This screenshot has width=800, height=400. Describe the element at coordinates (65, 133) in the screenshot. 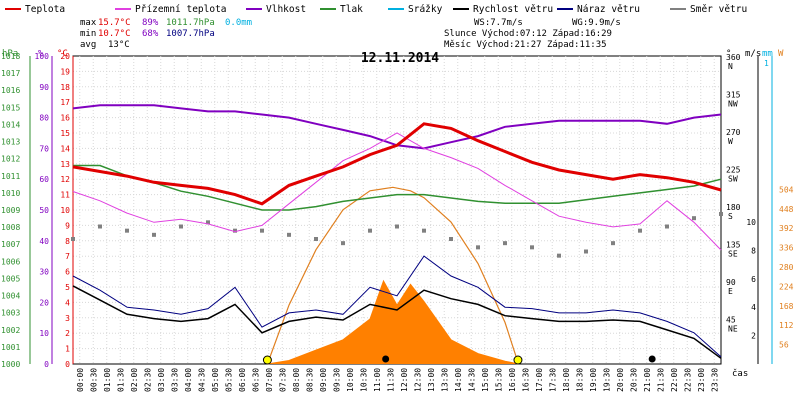

I see `tick-degc: 15` at that location.